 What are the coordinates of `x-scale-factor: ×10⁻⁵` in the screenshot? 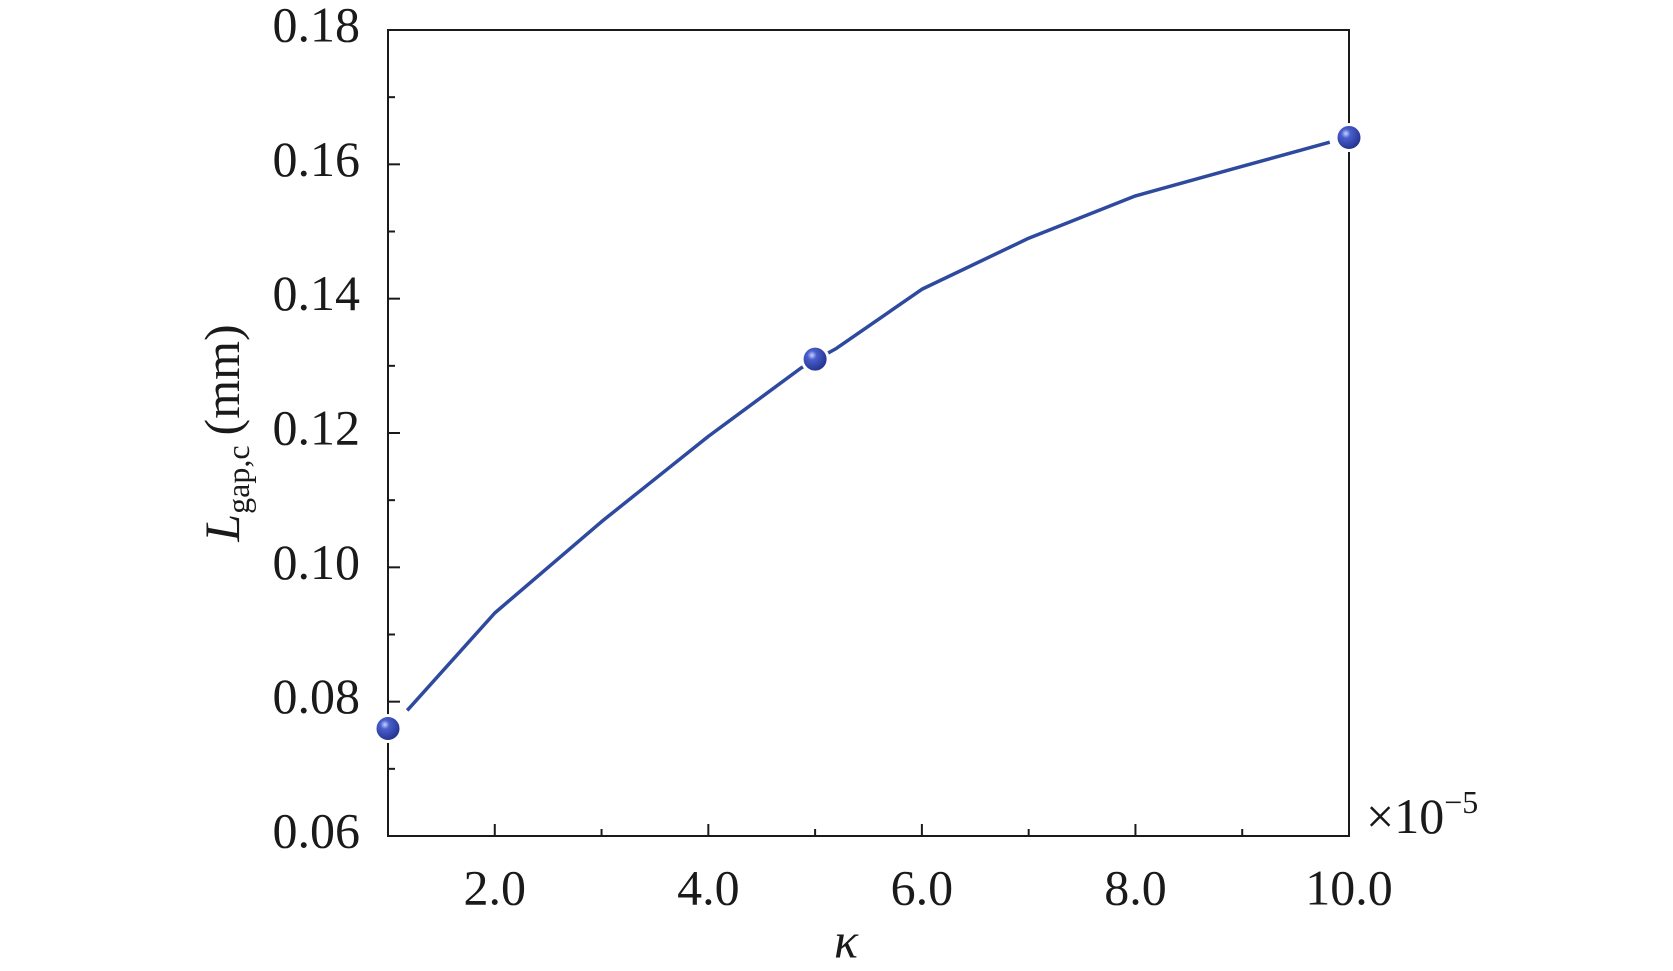 It's located at (1422, 814).